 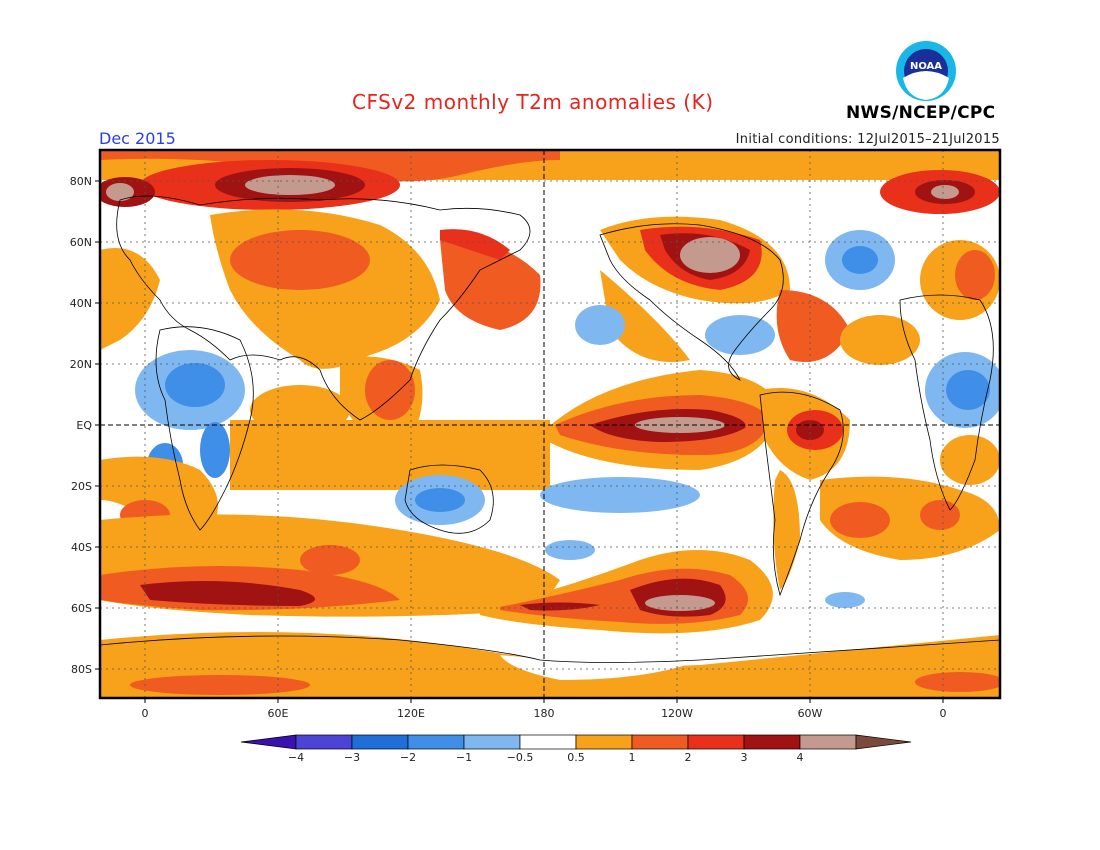 I want to click on month-label: Dec 2015, so click(x=137, y=138).